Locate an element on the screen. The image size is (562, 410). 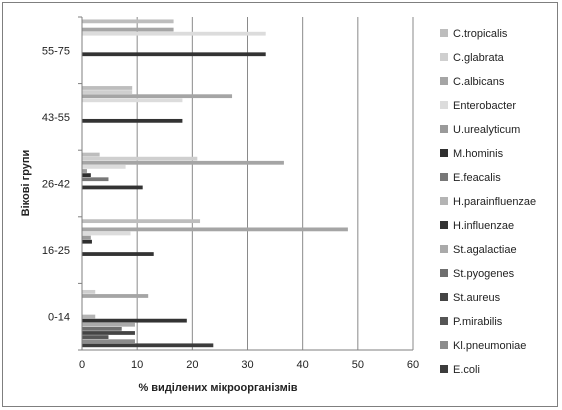
y-category-label: 26-42 is located at coordinates (56, 185).